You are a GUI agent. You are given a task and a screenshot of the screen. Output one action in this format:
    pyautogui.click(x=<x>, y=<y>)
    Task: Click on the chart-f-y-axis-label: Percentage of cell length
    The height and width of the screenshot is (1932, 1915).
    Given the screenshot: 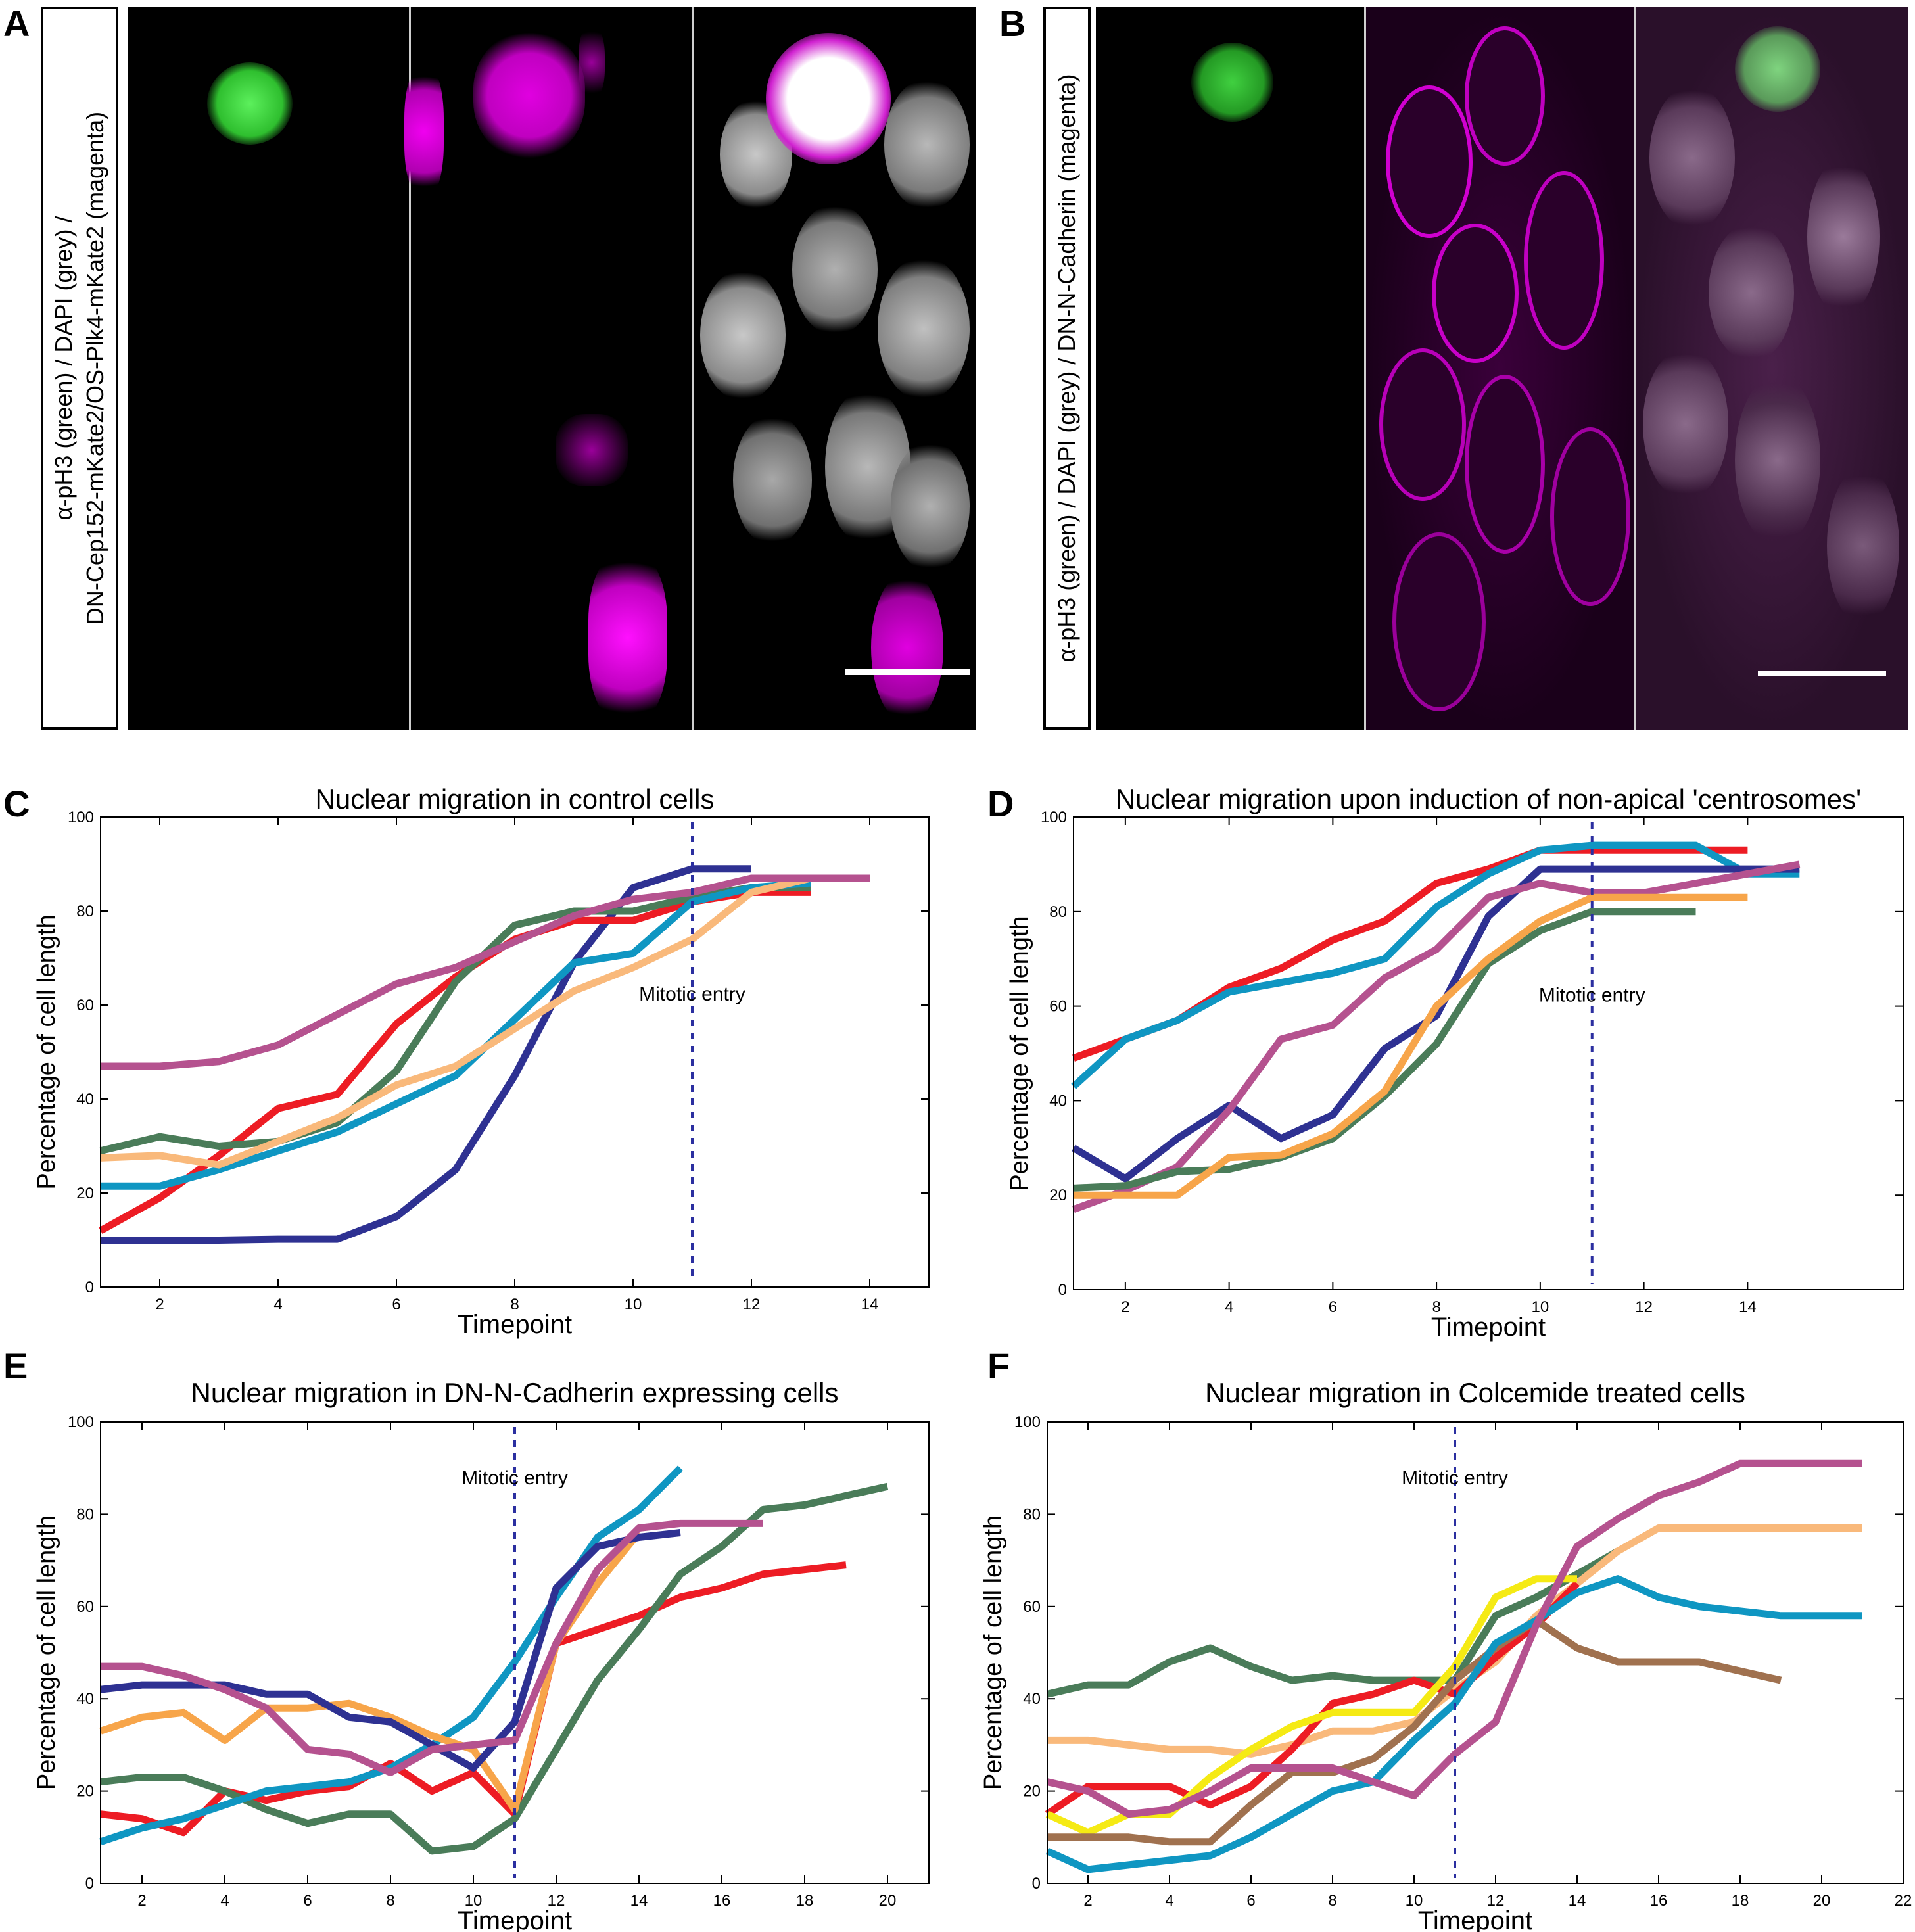 What is the action you would take?
    pyautogui.click(x=993, y=1653)
    